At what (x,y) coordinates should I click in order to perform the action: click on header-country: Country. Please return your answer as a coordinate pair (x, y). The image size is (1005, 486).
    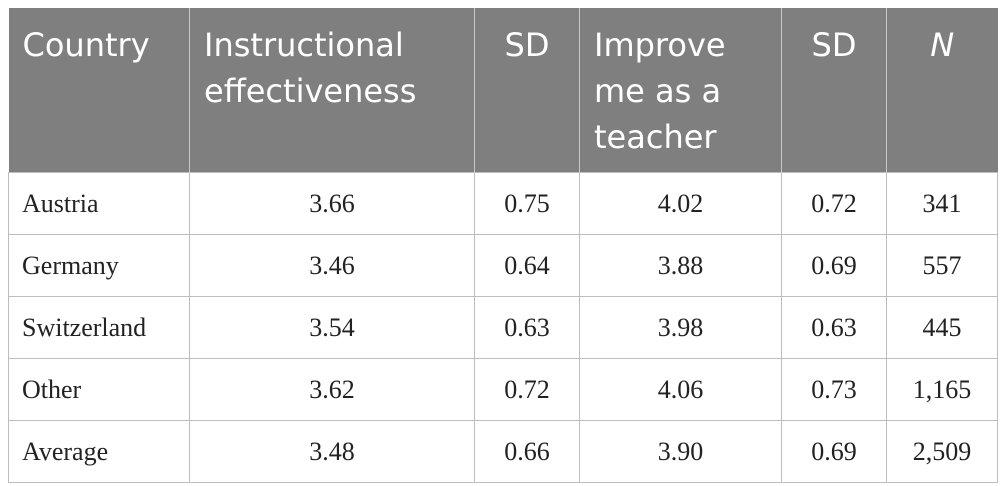
    Looking at the image, I should click on (99, 90).